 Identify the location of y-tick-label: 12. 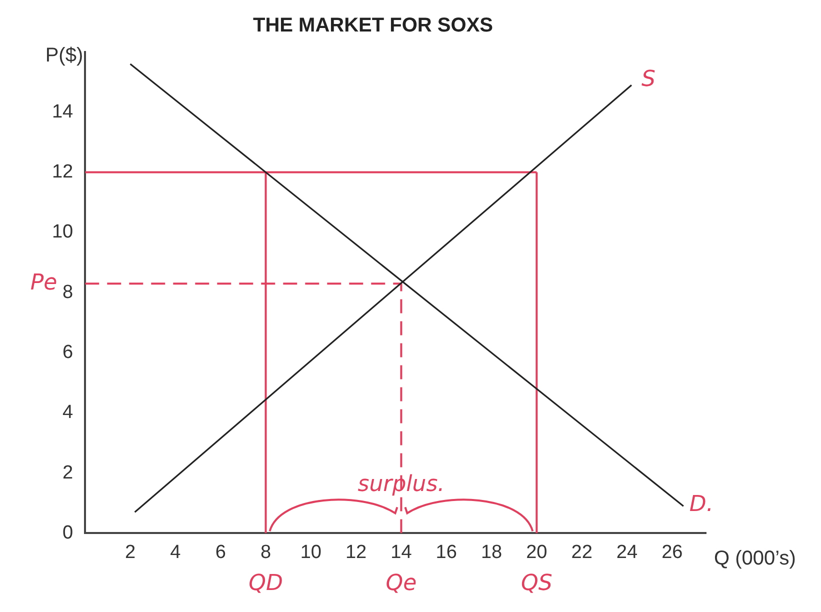
(63, 172).